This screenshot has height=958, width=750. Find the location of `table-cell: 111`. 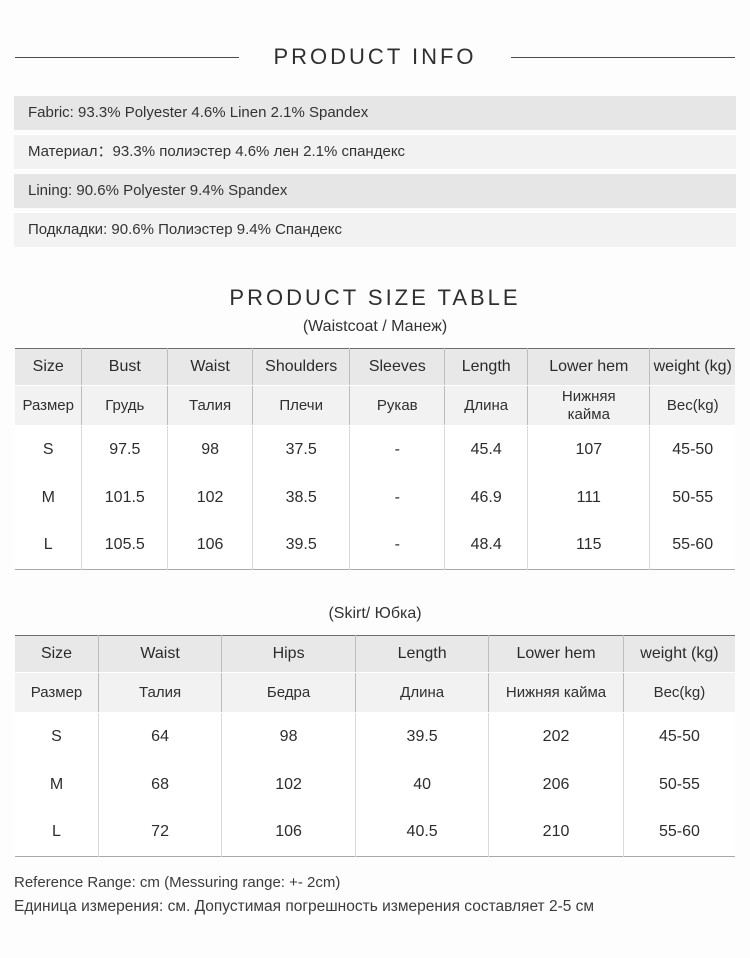

table-cell: 111 is located at coordinates (588, 497).